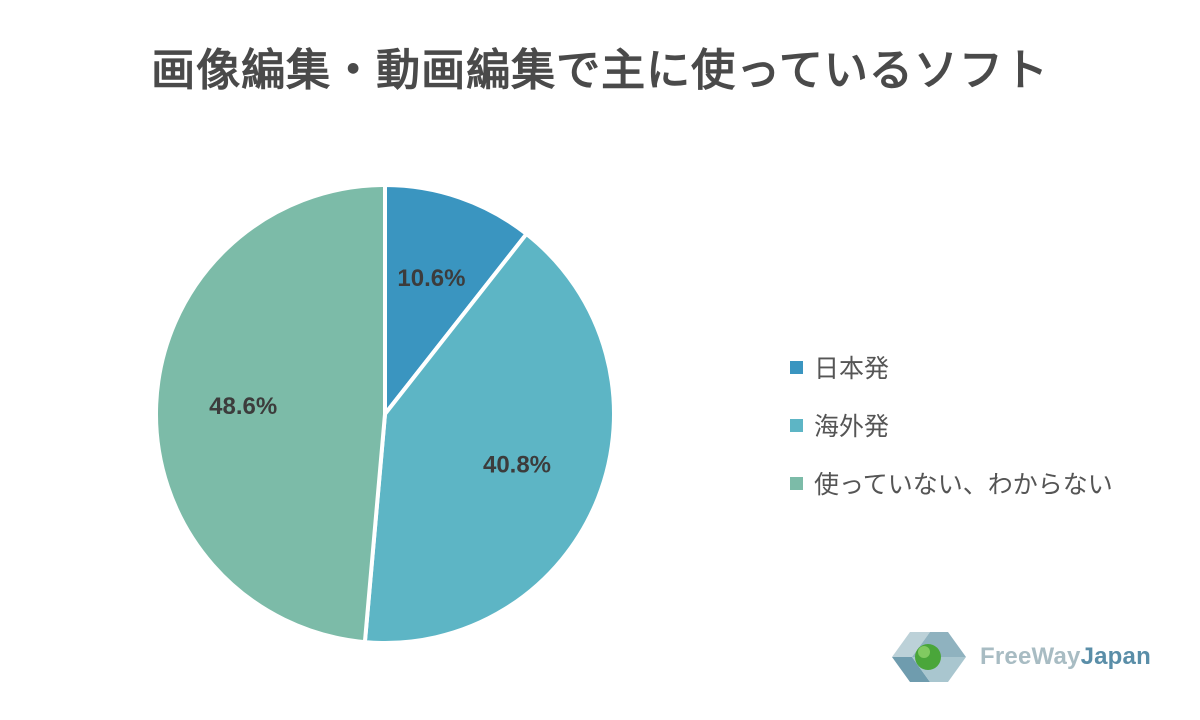  I want to click on pie-slice-none, so click(270, 414).